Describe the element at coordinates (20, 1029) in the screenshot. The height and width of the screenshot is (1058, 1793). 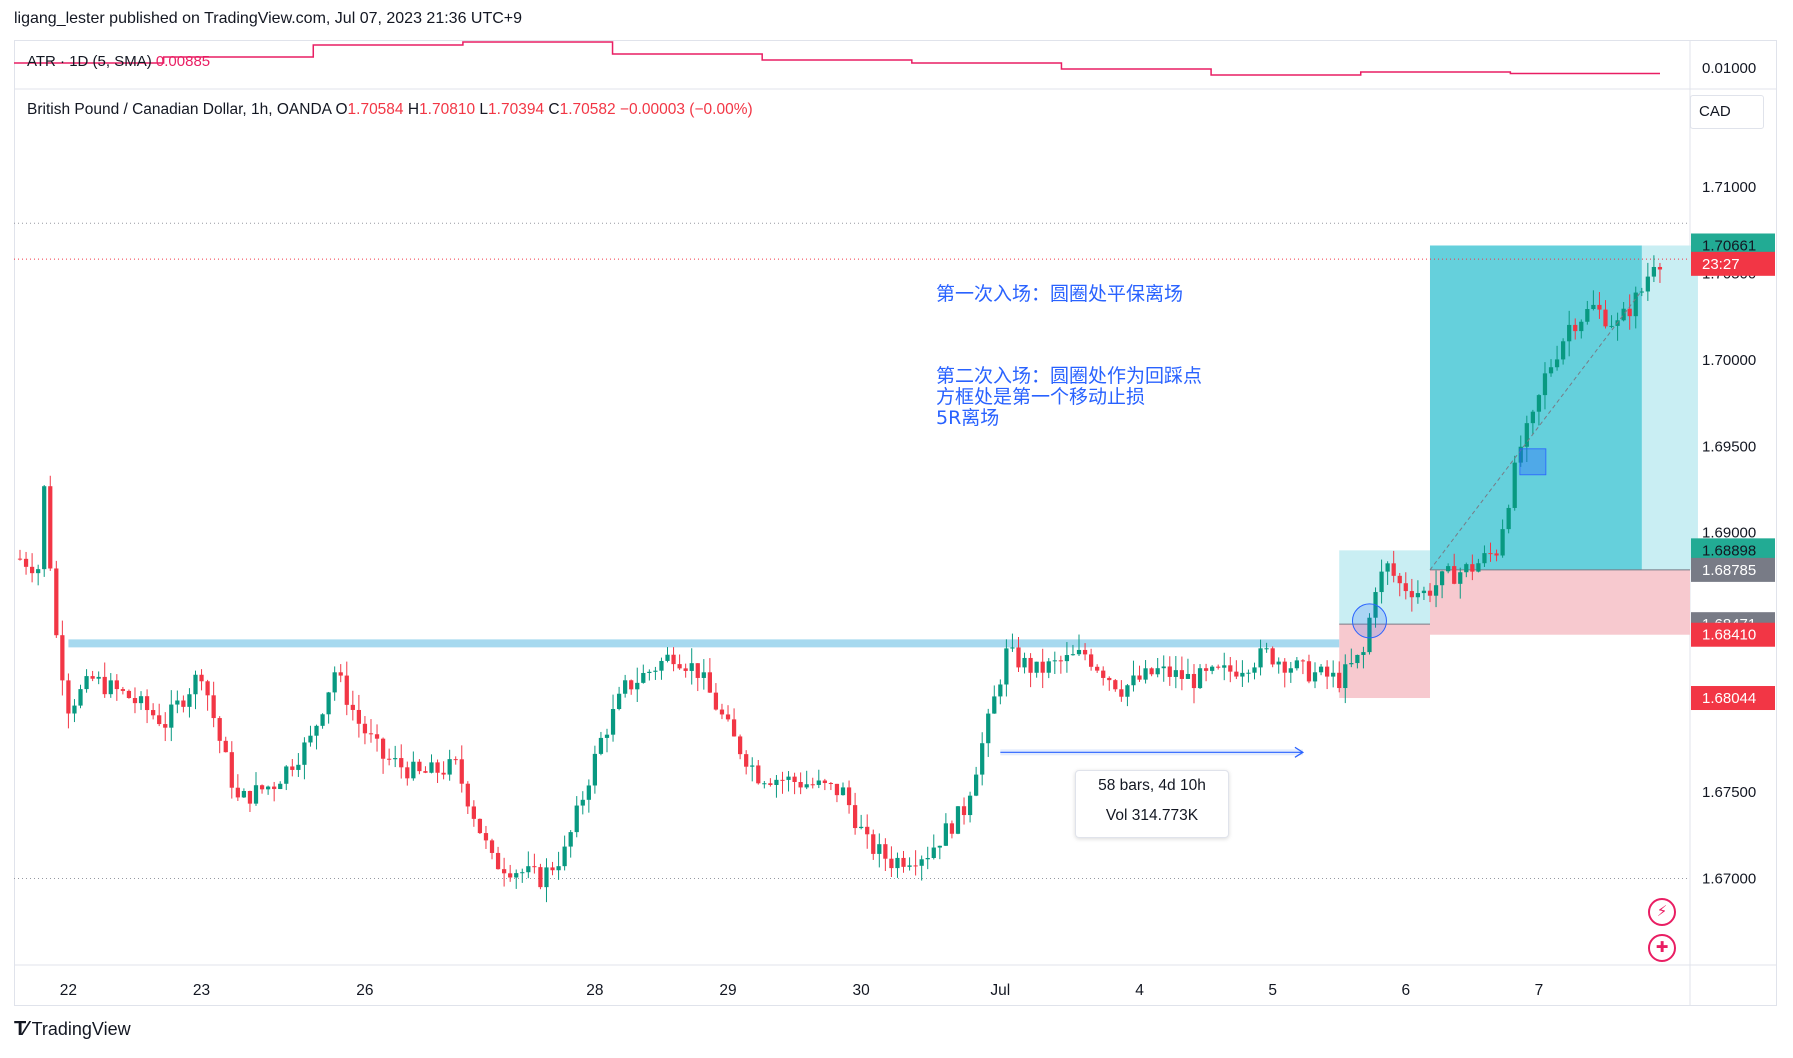
I see `tradingview-logo-icon: T⁄` at that location.